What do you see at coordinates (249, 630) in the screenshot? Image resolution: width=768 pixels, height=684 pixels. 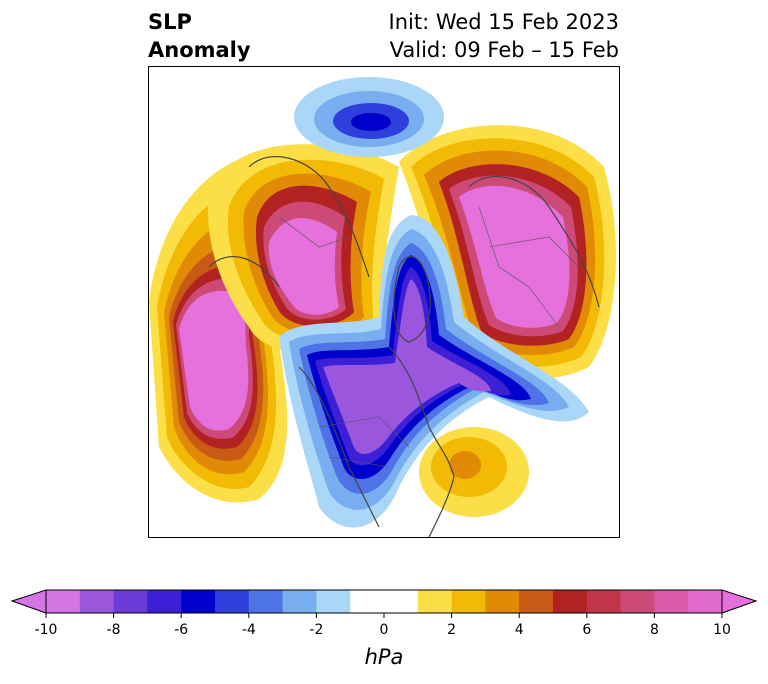 I see `colorbar-tick-label: -4` at bounding box center [249, 630].